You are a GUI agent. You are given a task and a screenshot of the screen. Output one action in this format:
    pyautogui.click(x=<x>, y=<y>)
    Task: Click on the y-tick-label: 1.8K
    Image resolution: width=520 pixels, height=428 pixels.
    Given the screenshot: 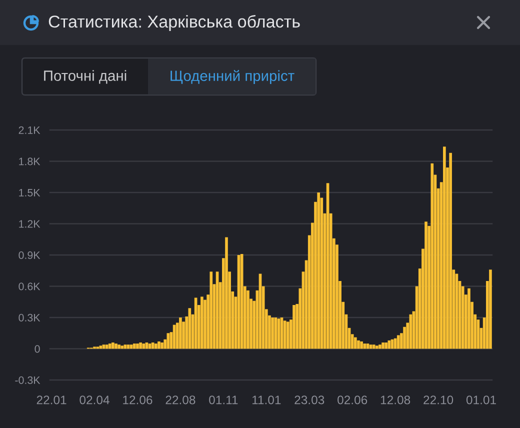 What is the action you would take?
    pyautogui.click(x=29, y=162)
    